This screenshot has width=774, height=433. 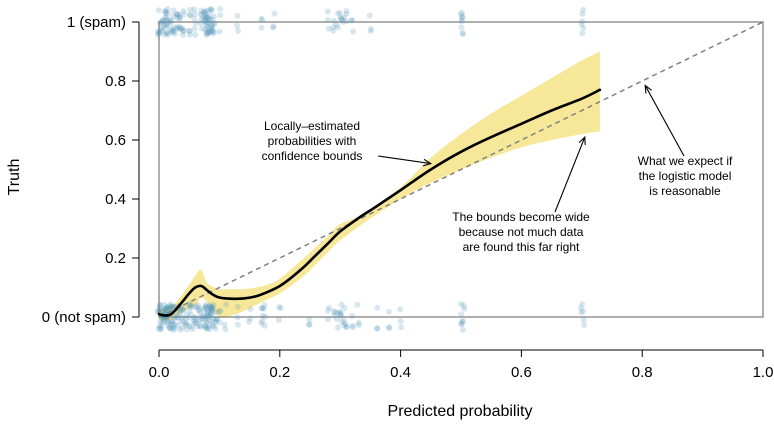 What do you see at coordinates (115, 81) in the screenshot?
I see `y-tick-label: 0.8` at bounding box center [115, 81].